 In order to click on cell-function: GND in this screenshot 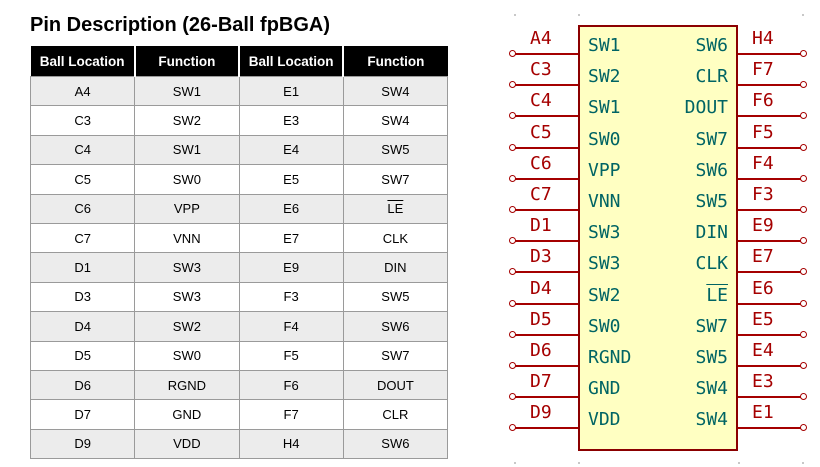, I will do `click(187, 414)`.